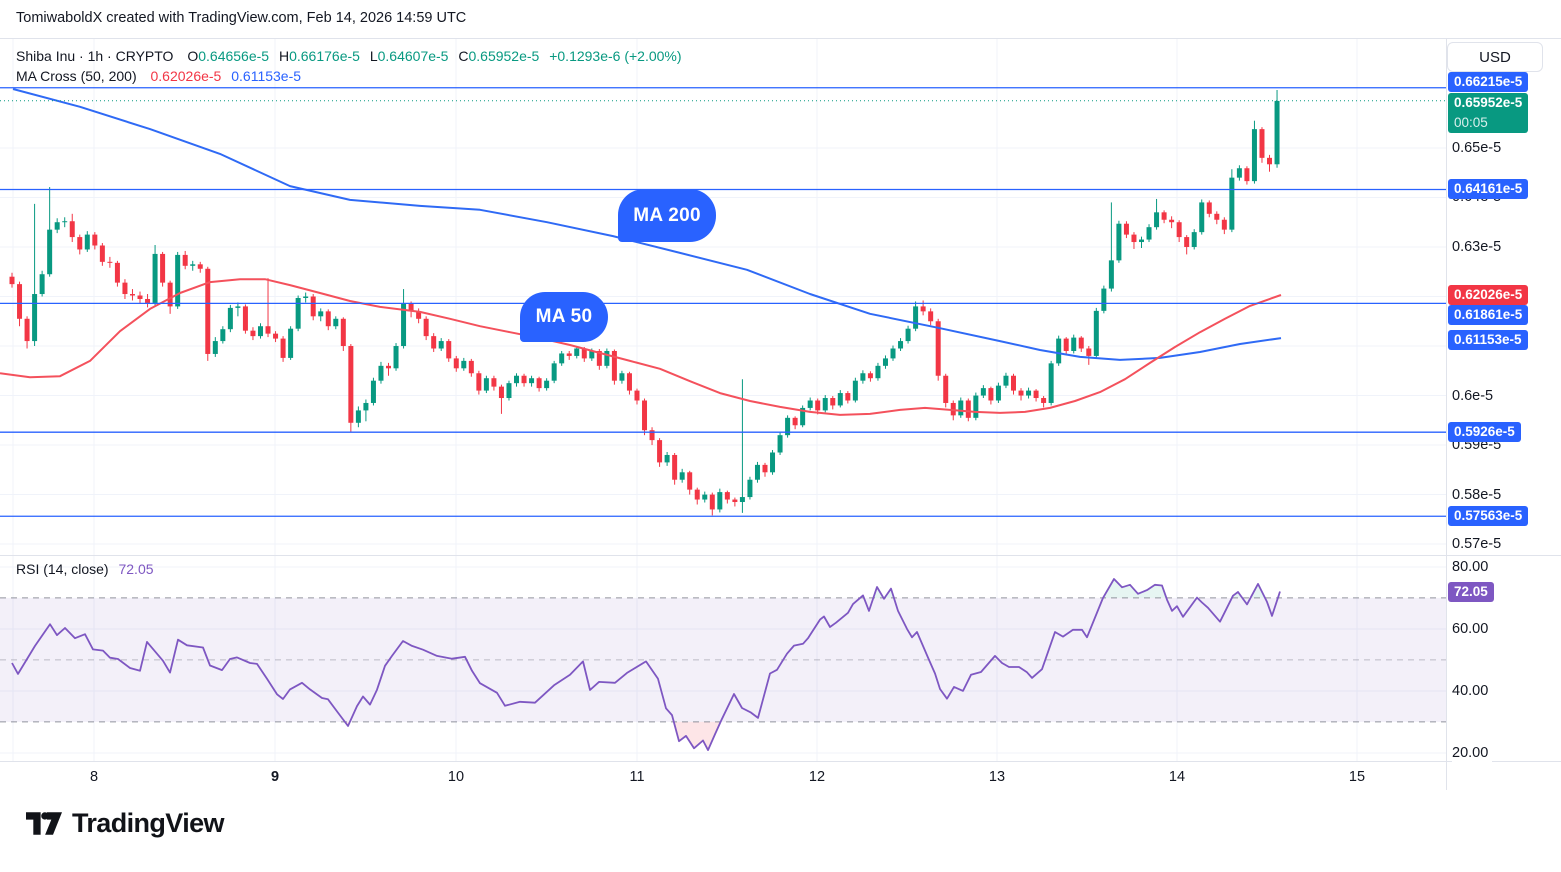  What do you see at coordinates (266, 76) in the screenshot?
I see `ma200-value: 0.61153e-5` at bounding box center [266, 76].